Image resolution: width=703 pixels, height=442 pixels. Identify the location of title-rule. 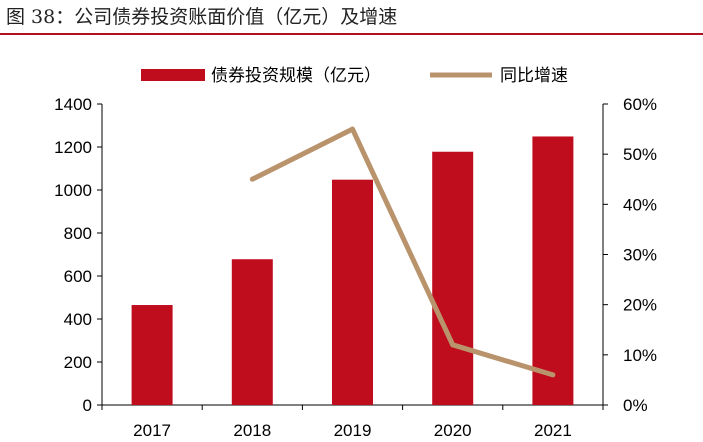
(351, 34).